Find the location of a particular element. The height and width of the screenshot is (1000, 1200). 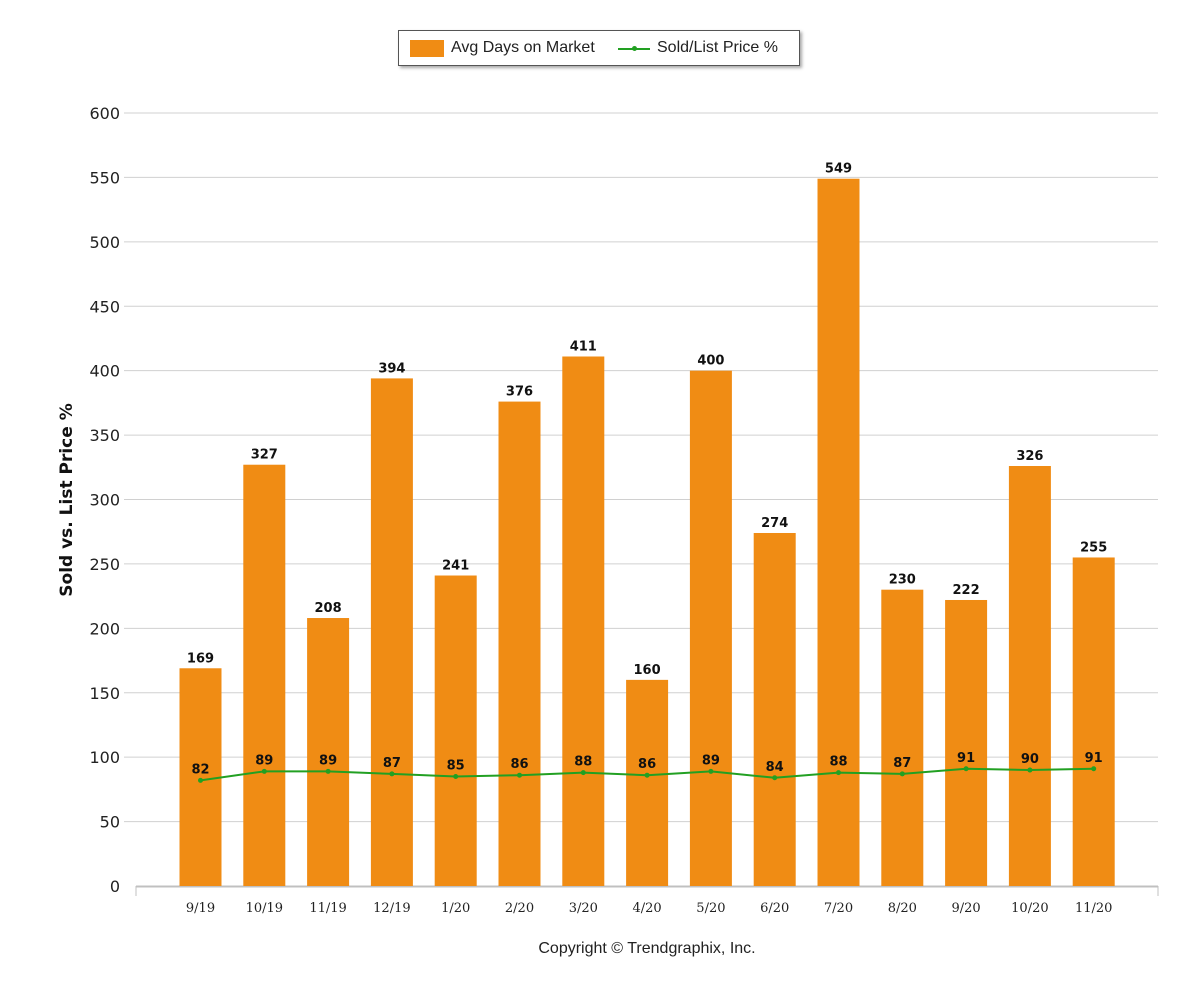

line-value-label: 86 is located at coordinates (519, 764).